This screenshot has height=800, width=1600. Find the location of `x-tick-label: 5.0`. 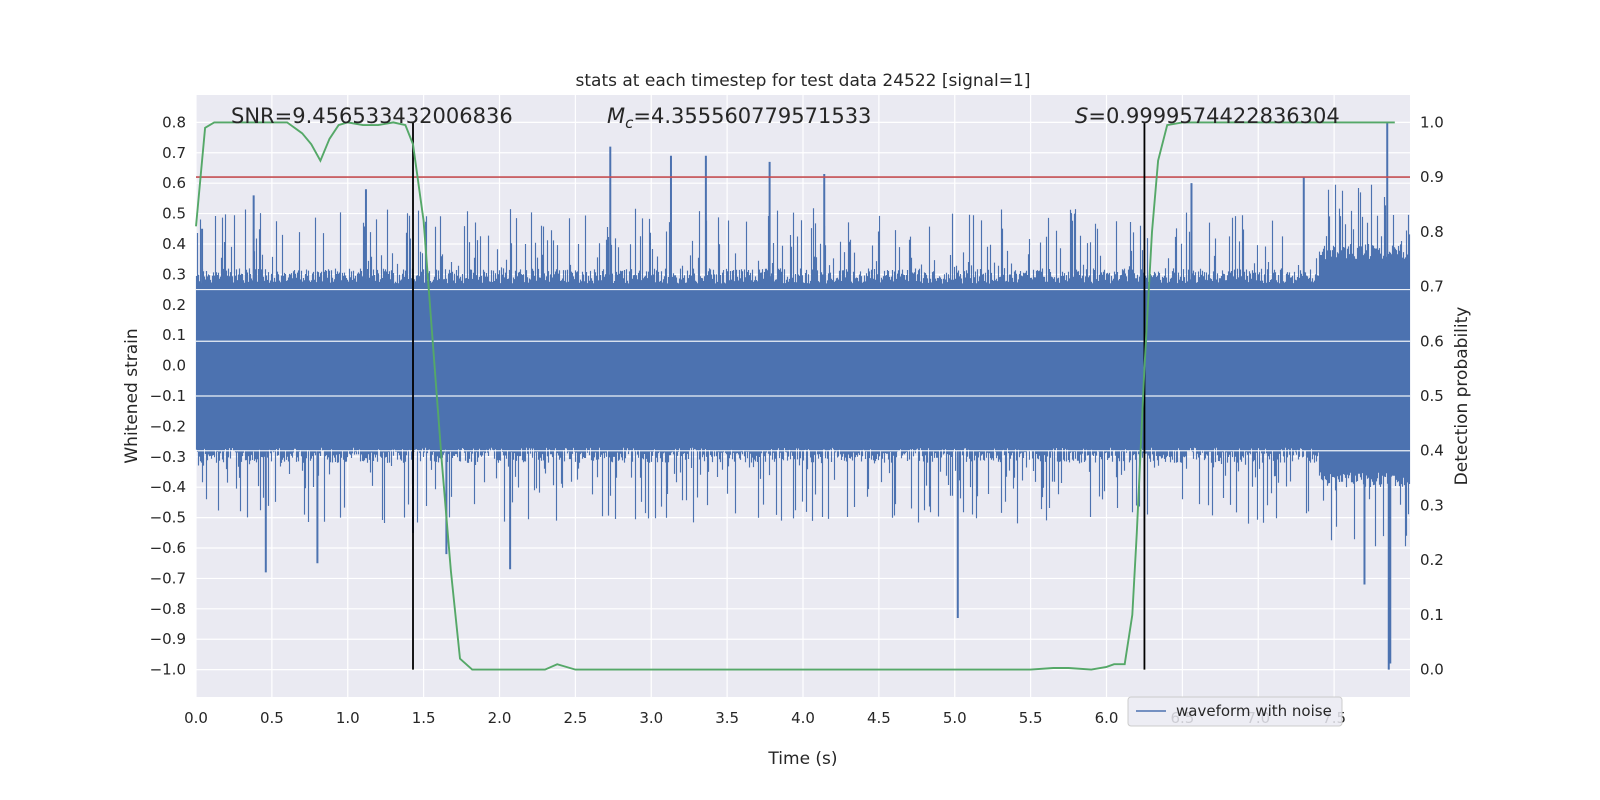

x-tick-label: 5.0 is located at coordinates (955, 718).